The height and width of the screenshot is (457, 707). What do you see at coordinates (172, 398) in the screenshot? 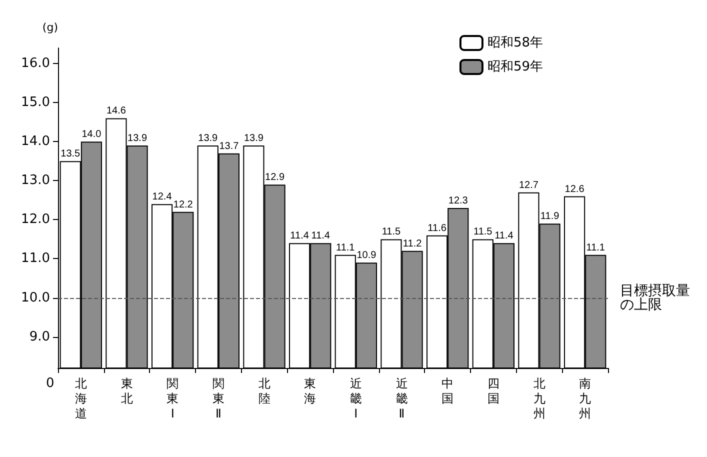
I see `x-tick-label: 関東Ⅰ` at bounding box center [172, 398].